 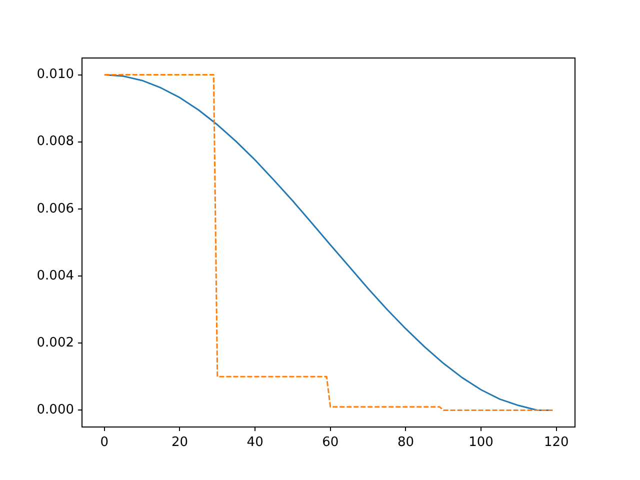 I want to click on x-tick-label: 0, so click(x=104, y=442).